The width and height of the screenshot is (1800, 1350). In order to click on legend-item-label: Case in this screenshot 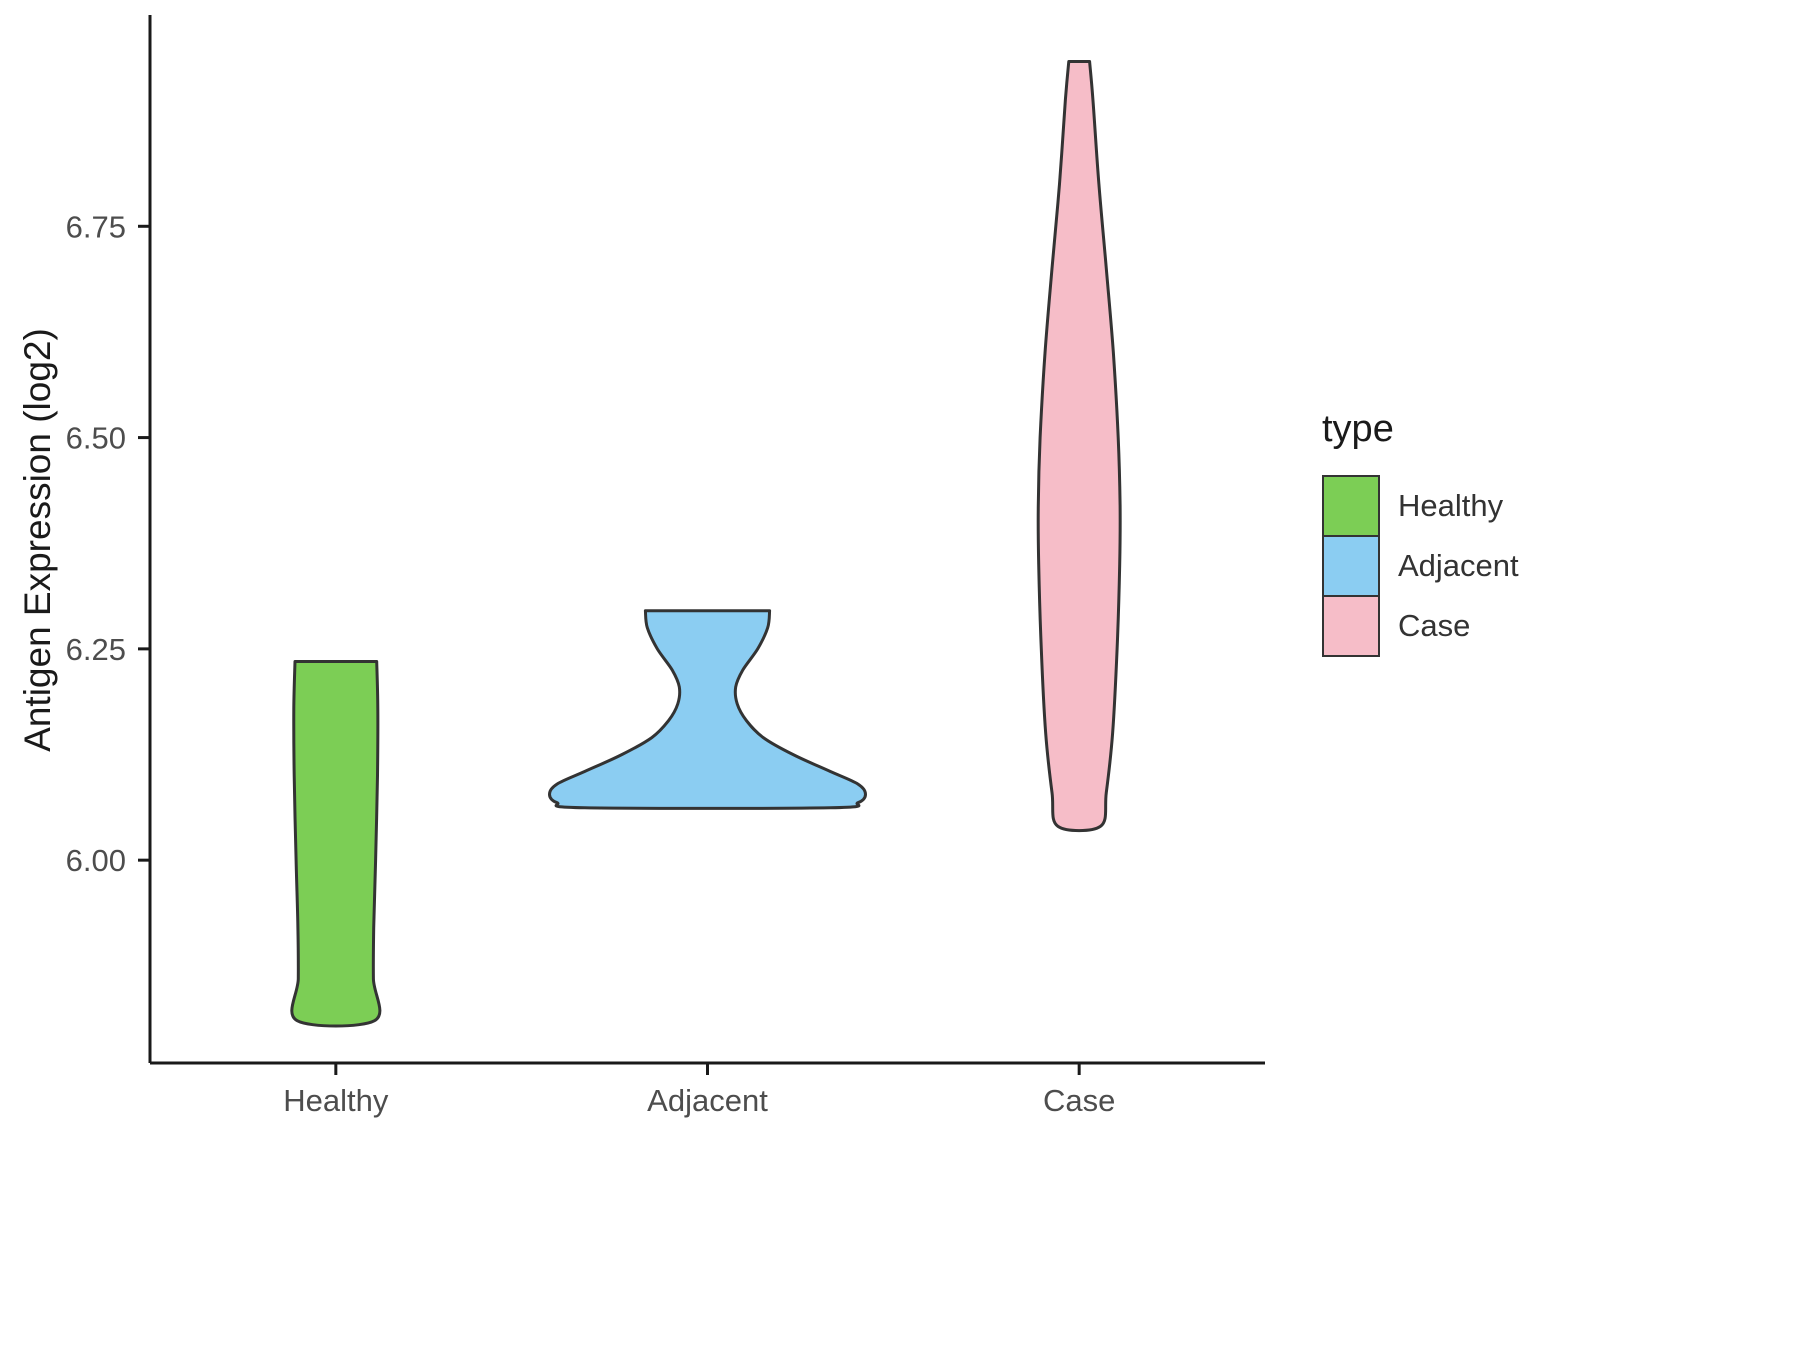, I will do `click(1434, 625)`.